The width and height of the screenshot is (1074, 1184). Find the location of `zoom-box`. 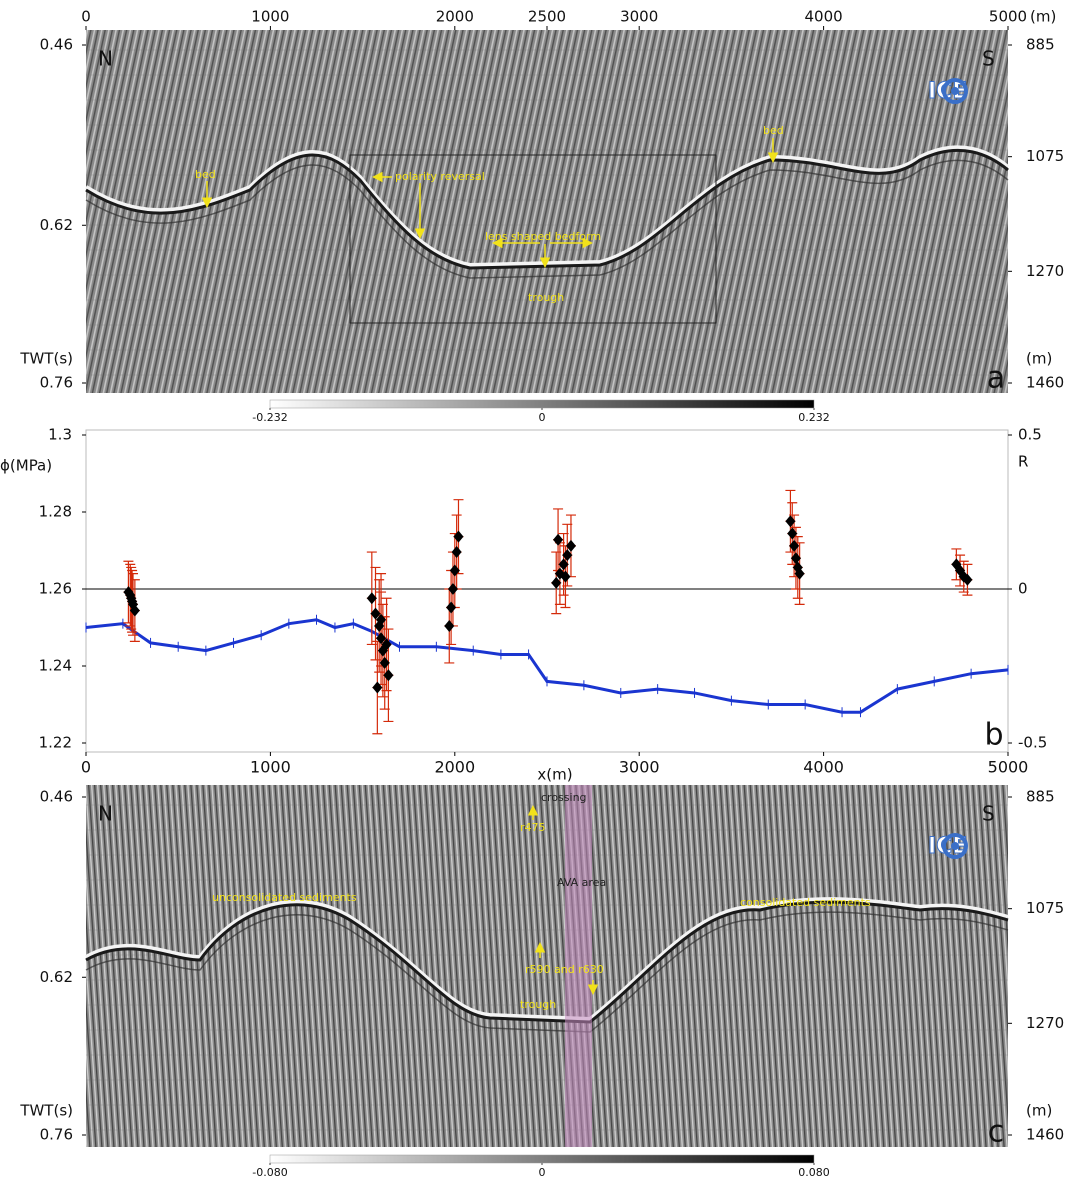

zoom-box is located at coordinates (533, 239).